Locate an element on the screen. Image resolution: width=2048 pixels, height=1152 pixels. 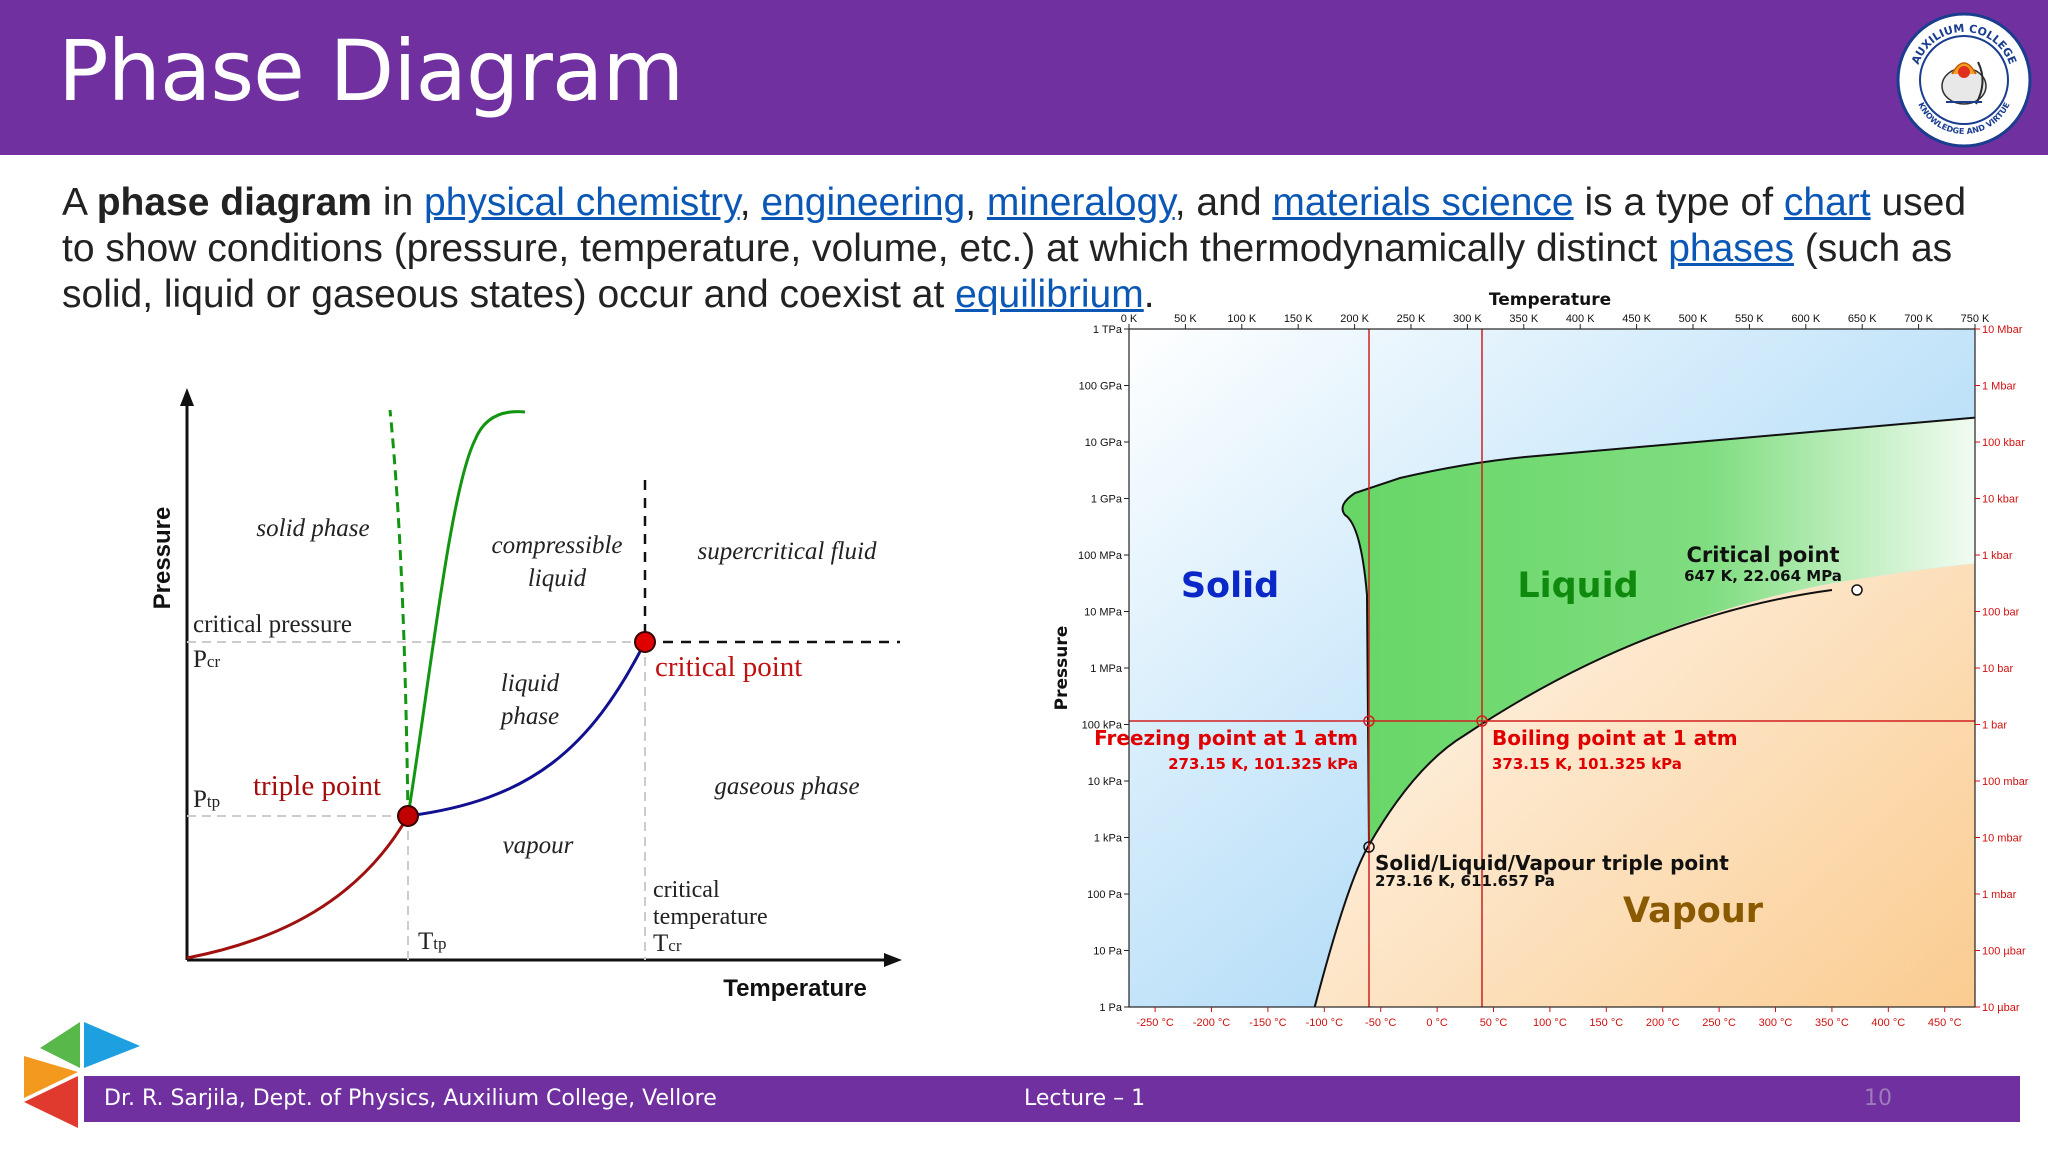
intro-text: , and is located at coordinates (1223, 202).